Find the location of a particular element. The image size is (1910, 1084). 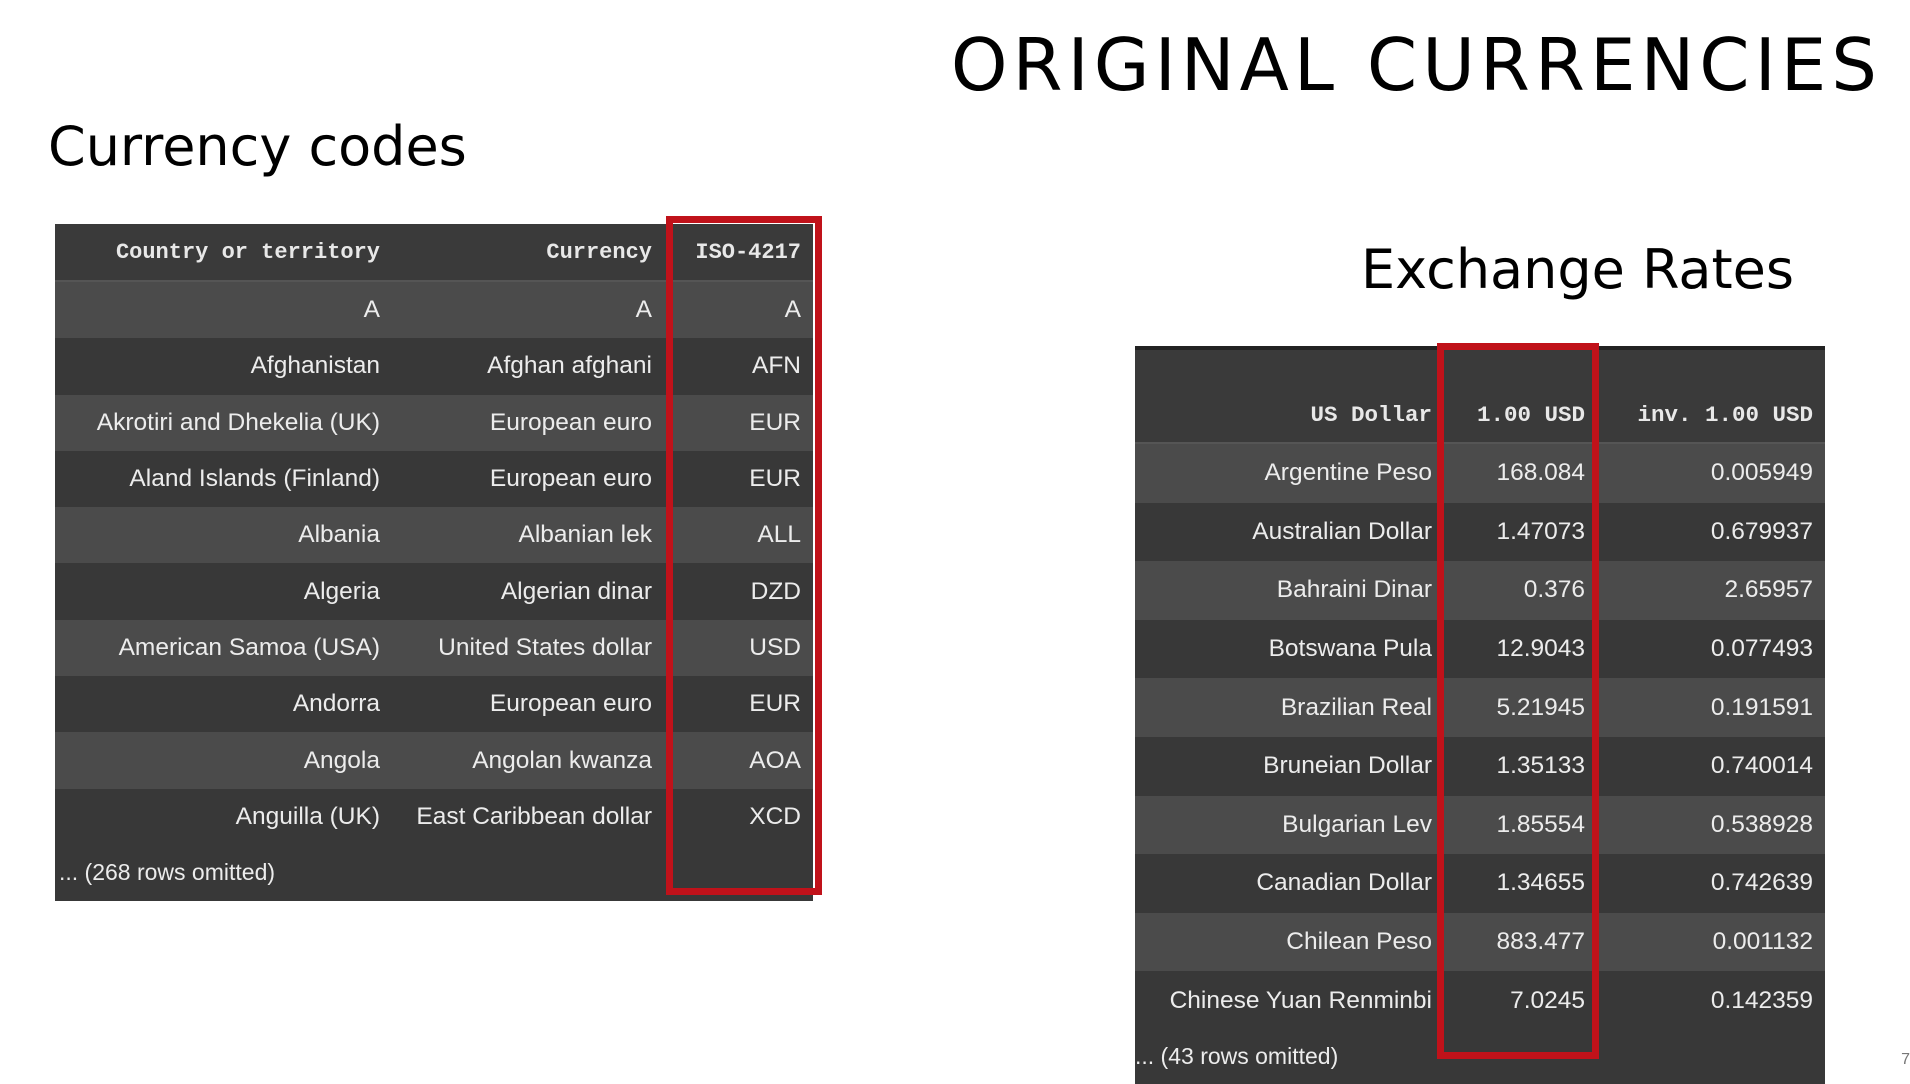

table-footer-row: ... (43 rows omitted) is located at coordinates (1480, 1056).